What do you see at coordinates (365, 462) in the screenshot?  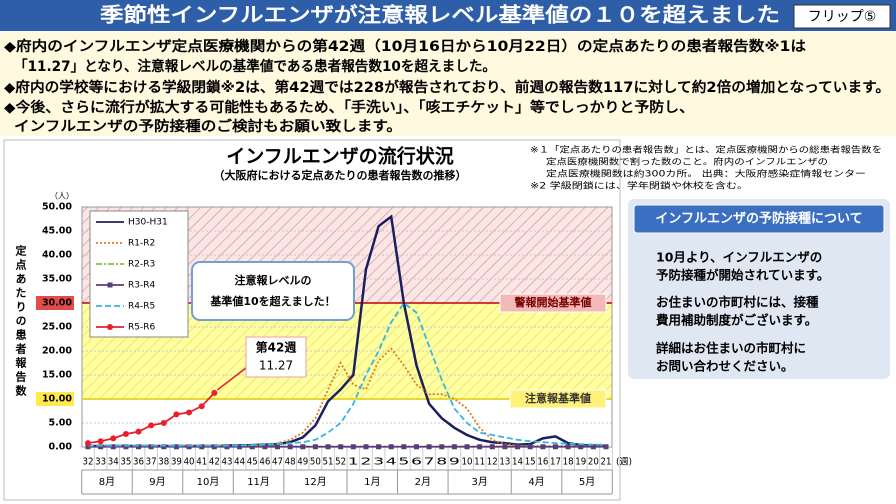 I see `x-tick-label: 2` at bounding box center [365, 462].